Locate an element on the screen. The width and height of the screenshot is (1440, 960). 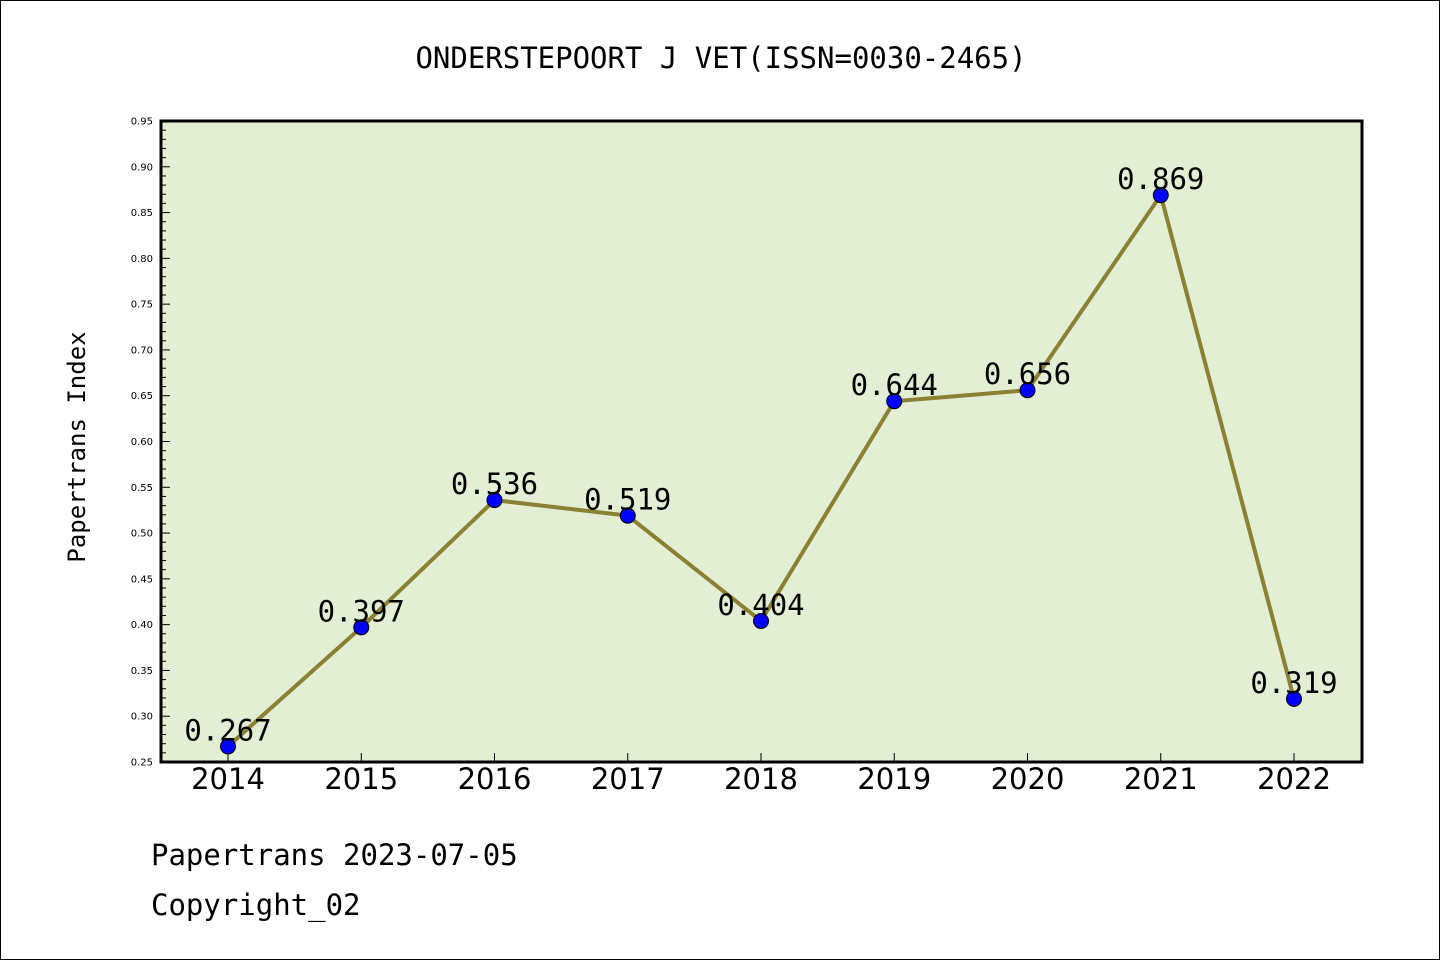
x-tick-label: 2020 is located at coordinates (1028, 779).